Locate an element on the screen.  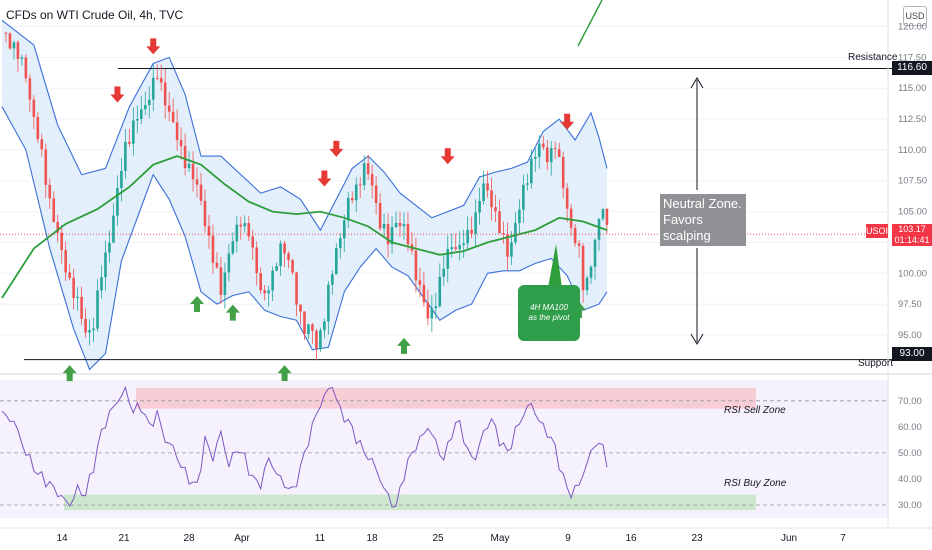
neutral-note-line1: Neutral Zone. is located at coordinates (702, 203).